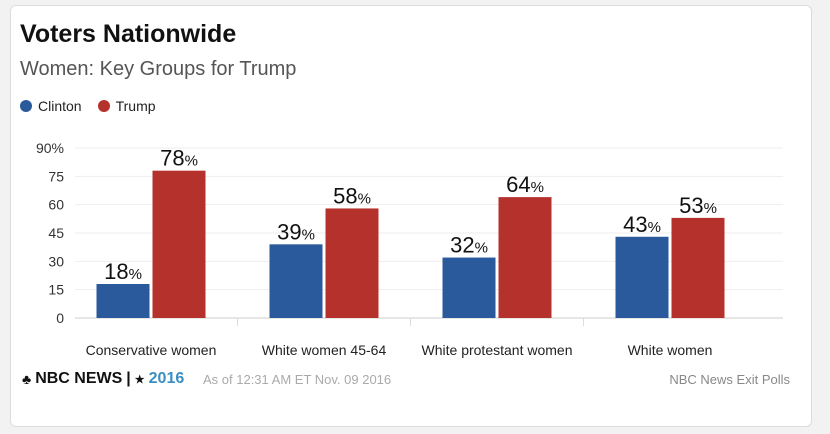 This screenshot has width=830, height=434. What do you see at coordinates (698, 205) in the screenshot?
I see `data-label: 53%` at bounding box center [698, 205].